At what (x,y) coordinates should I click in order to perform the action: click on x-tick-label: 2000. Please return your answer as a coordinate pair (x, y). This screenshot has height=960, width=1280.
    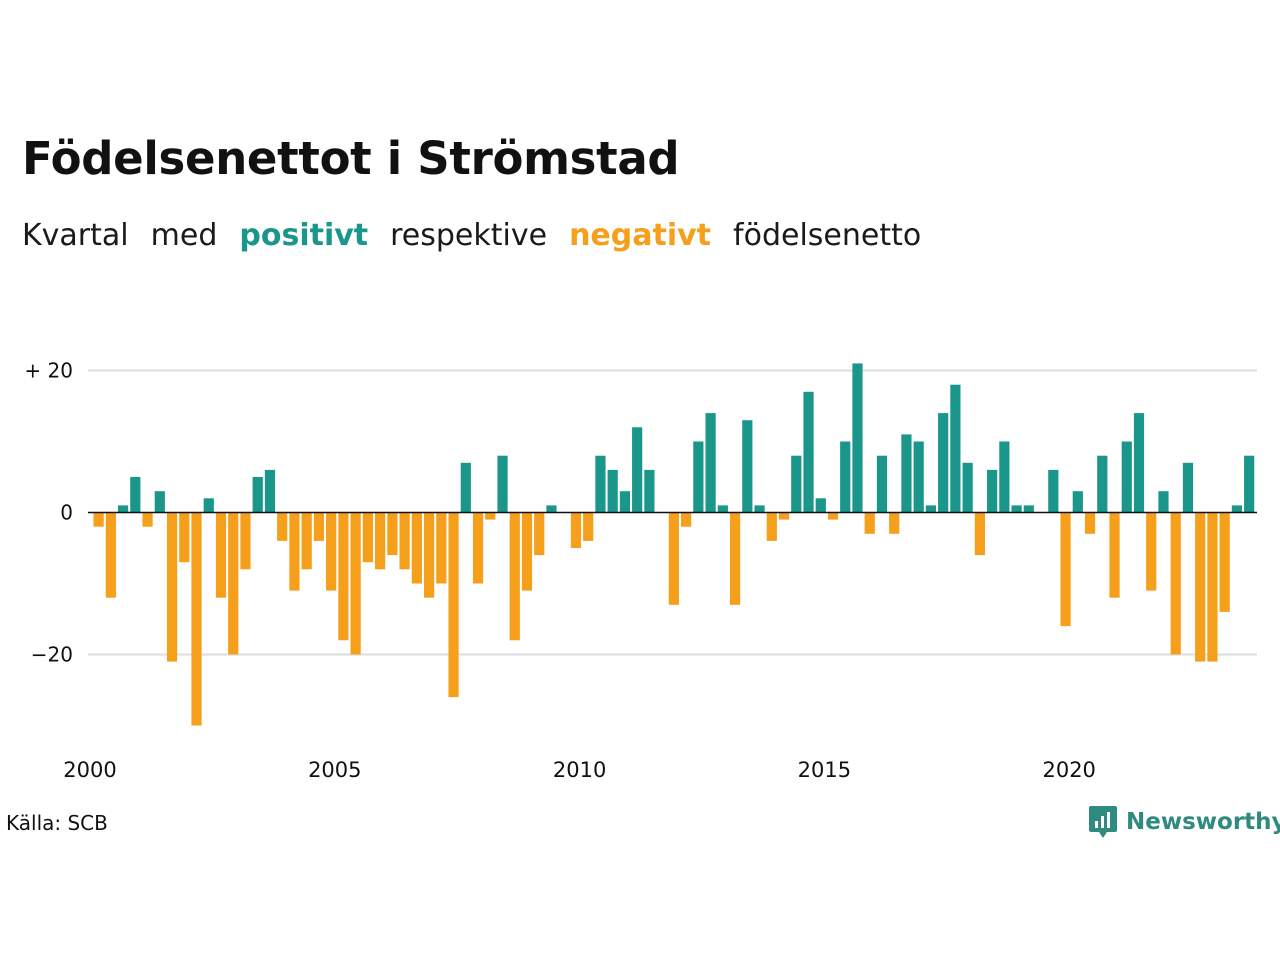
    Looking at the image, I should click on (89, 770).